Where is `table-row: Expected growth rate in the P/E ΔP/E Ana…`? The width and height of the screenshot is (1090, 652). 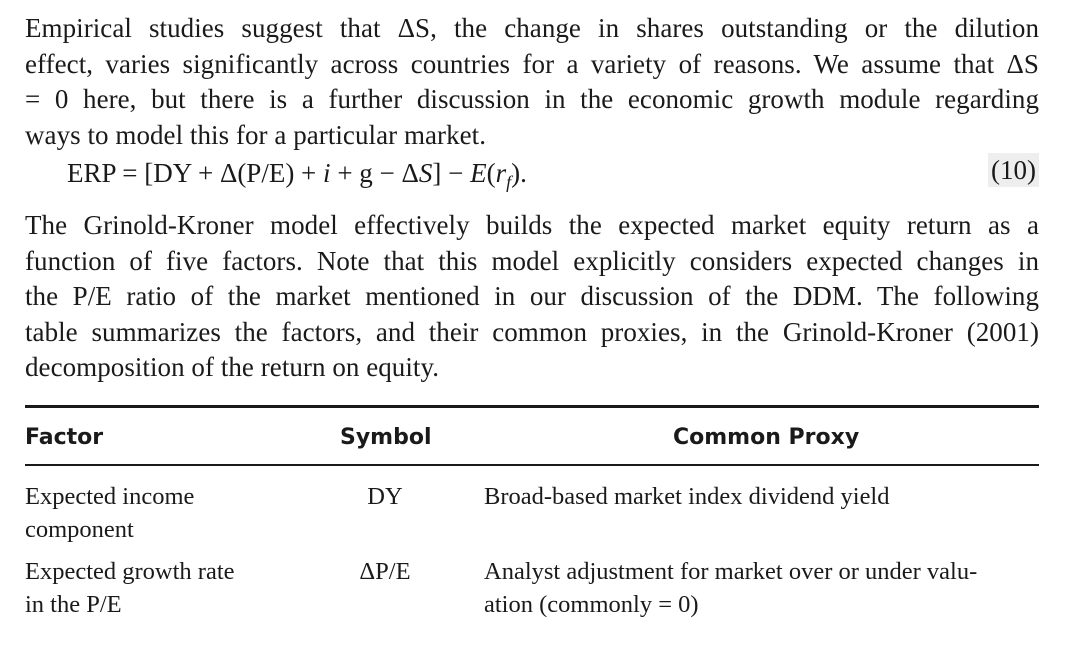
table-row: Expected growth rate in the P/E ΔP/E Ana… is located at coordinates (532, 590).